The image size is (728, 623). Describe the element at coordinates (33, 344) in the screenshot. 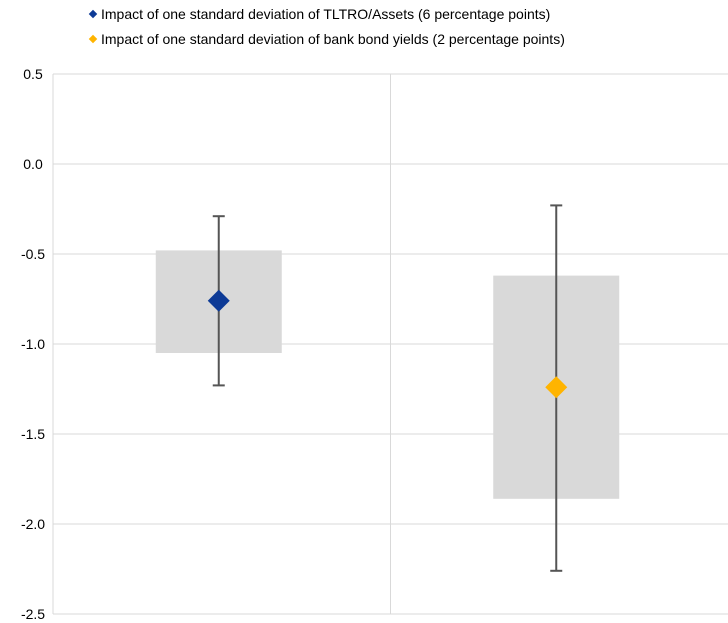

I see `y-tick-label: -1.0` at that location.